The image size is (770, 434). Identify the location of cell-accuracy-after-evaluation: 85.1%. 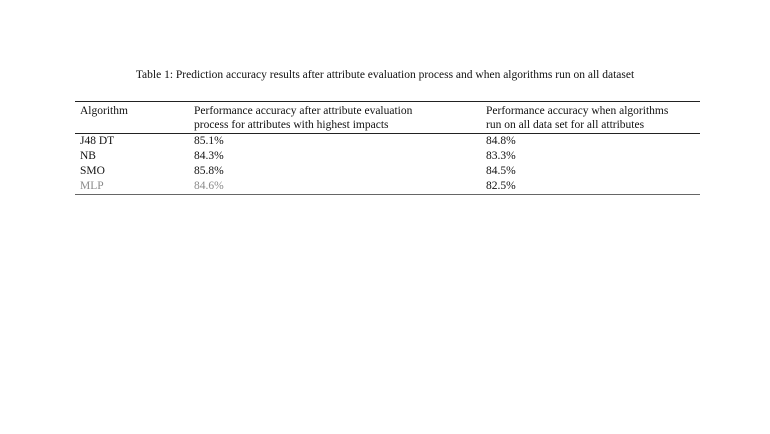
(209, 141).